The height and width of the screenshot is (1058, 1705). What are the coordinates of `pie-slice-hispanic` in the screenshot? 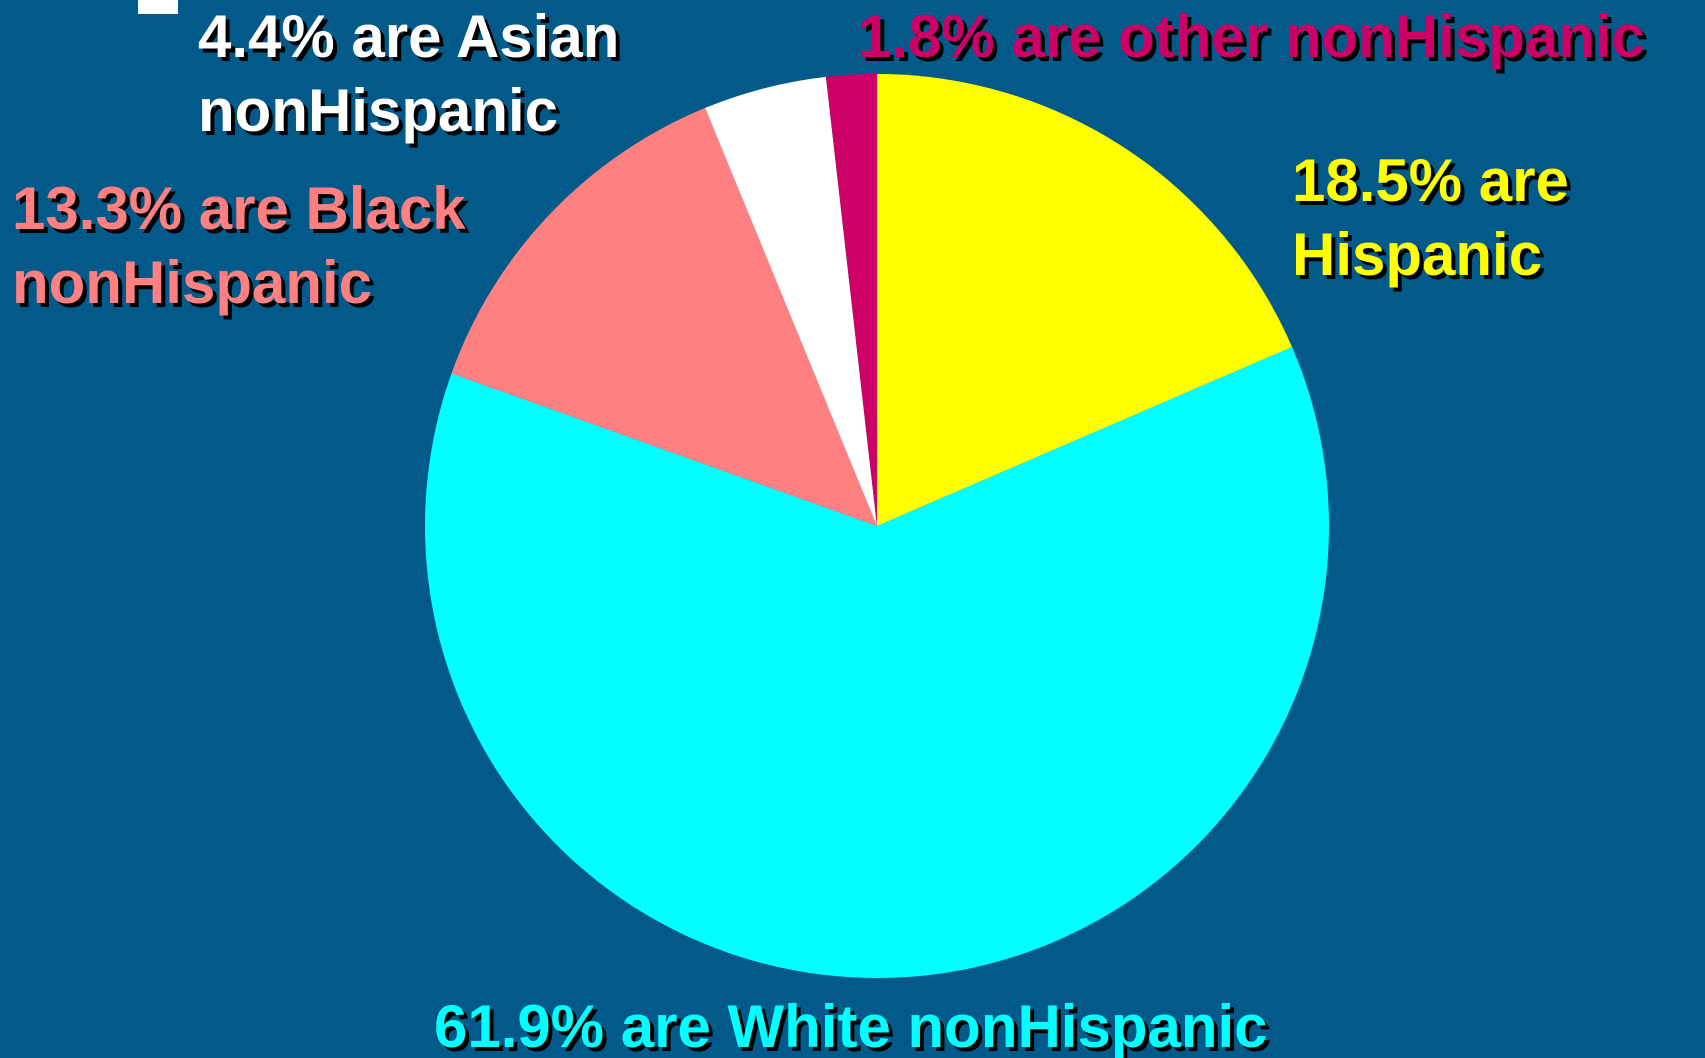 It's located at (1085, 300).